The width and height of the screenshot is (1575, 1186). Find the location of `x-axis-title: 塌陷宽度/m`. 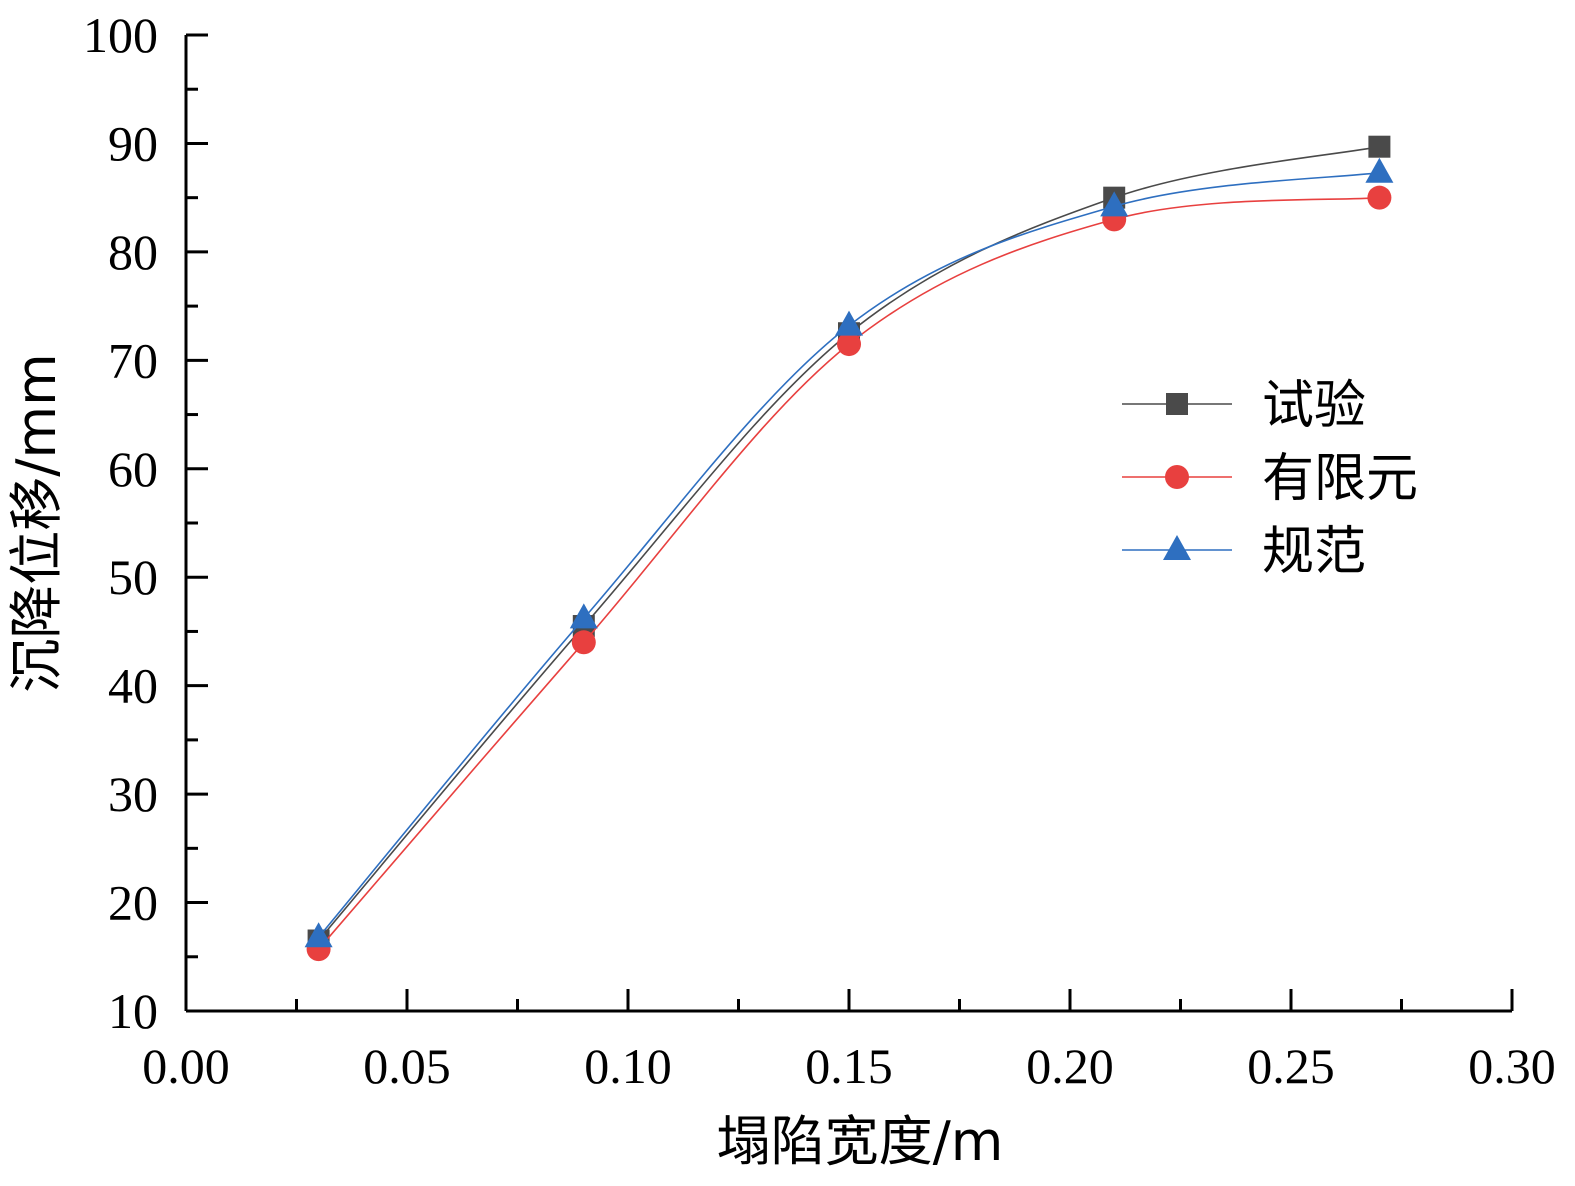

x-axis-title: 塌陷宽度/m is located at coordinates (860, 1141).